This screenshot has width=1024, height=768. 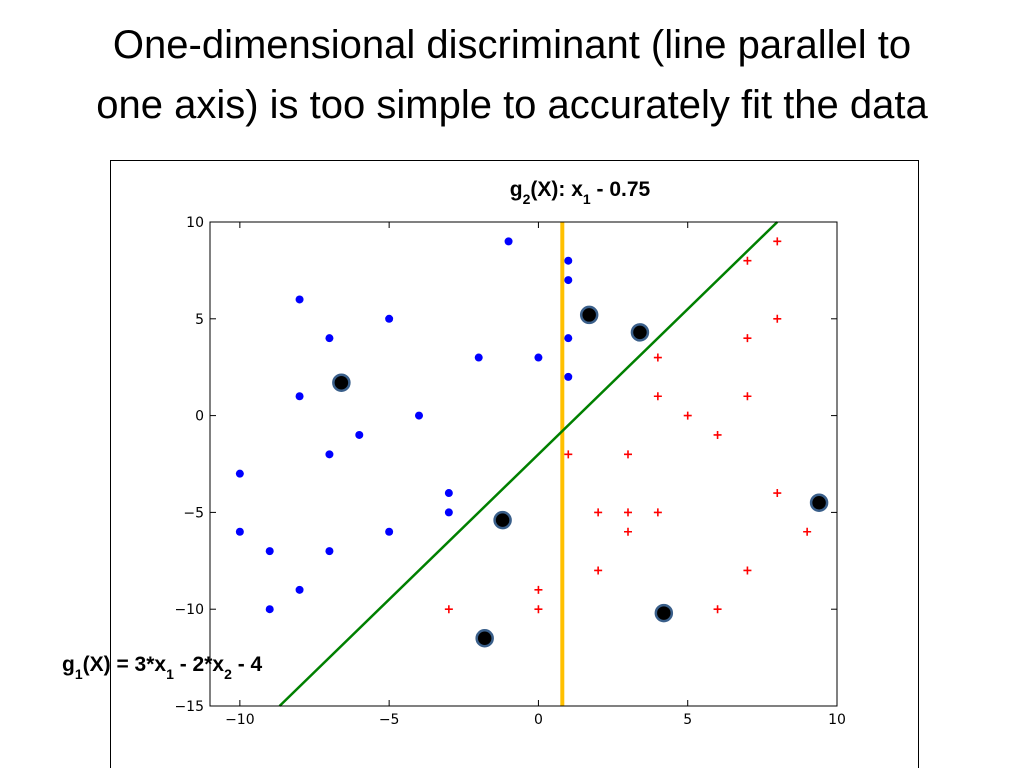 What do you see at coordinates (837, 720) in the screenshot?
I see `x-tick-label: 10` at bounding box center [837, 720].